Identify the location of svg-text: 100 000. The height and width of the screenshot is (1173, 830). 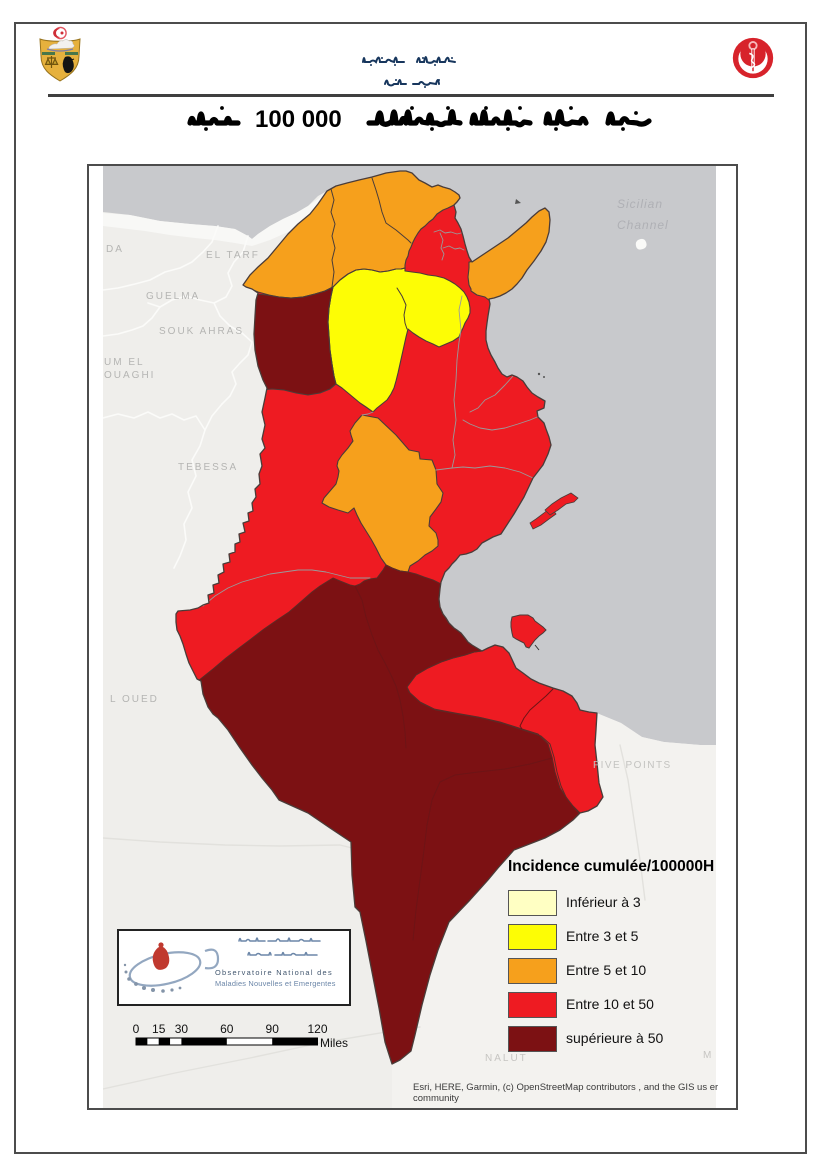
(298, 119).